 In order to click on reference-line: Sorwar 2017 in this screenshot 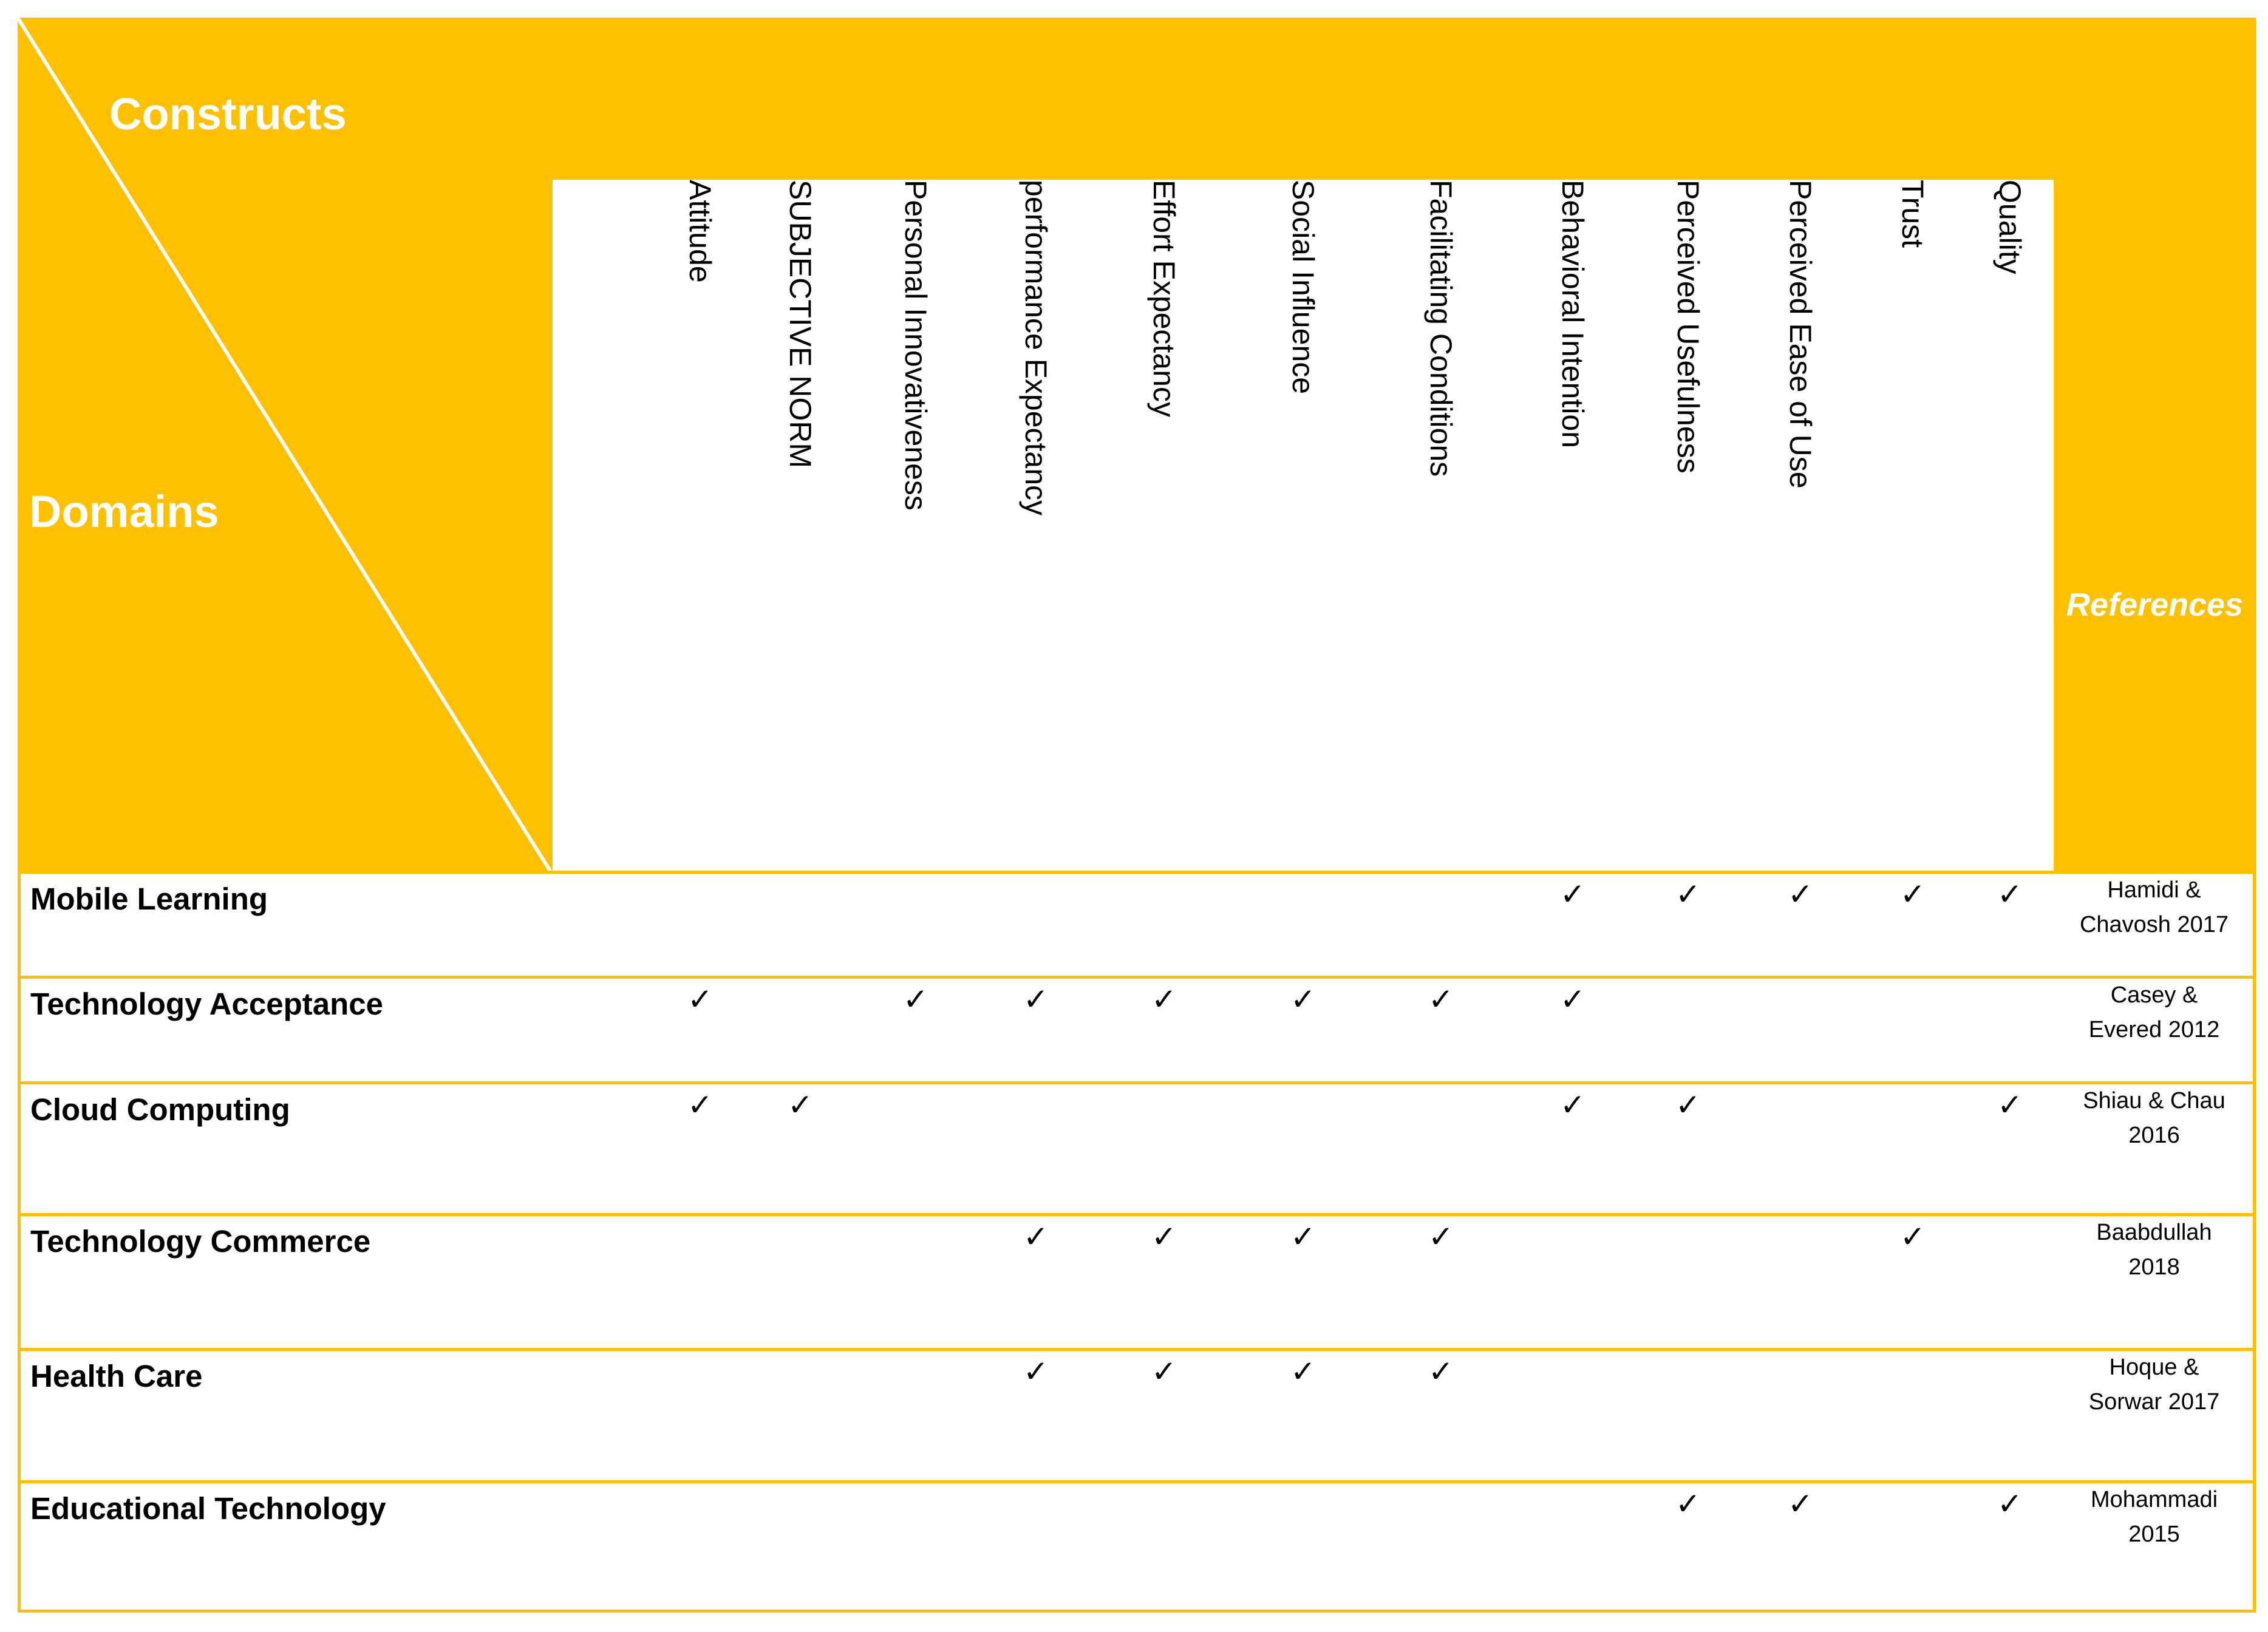, I will do `click(2154, 1402)`.